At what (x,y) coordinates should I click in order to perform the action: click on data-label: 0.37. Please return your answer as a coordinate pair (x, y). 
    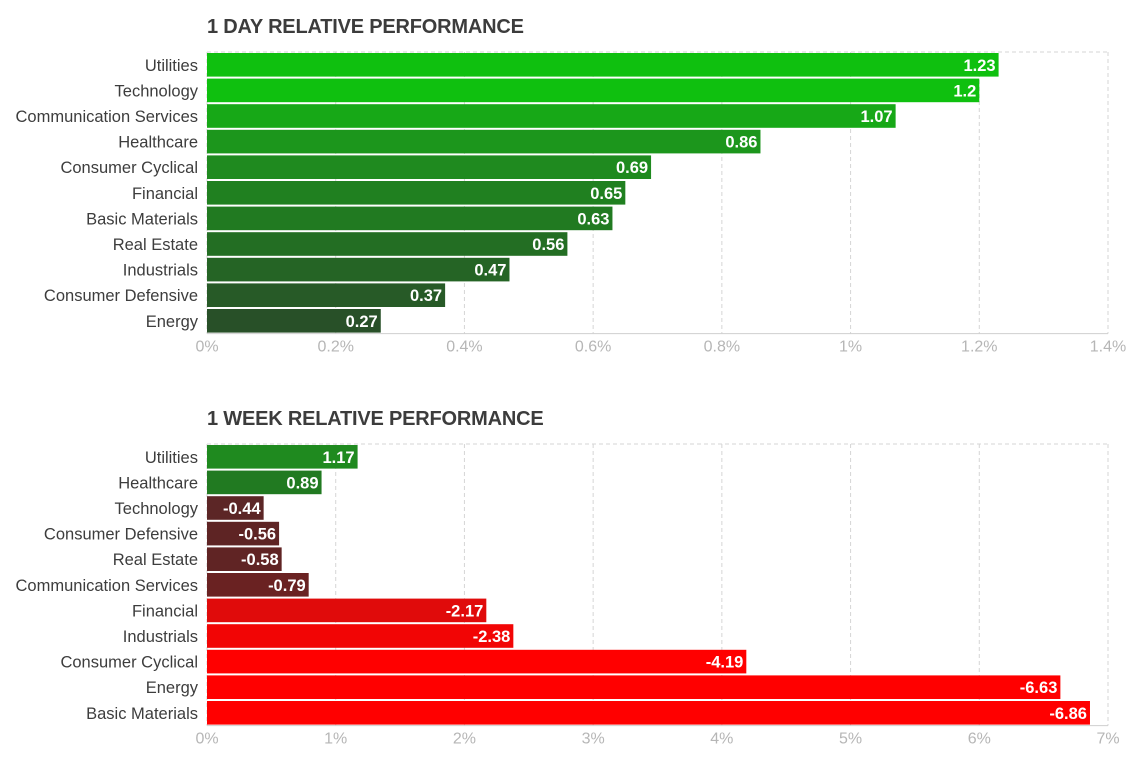
    Looking at the image, I should click on (426, 296).